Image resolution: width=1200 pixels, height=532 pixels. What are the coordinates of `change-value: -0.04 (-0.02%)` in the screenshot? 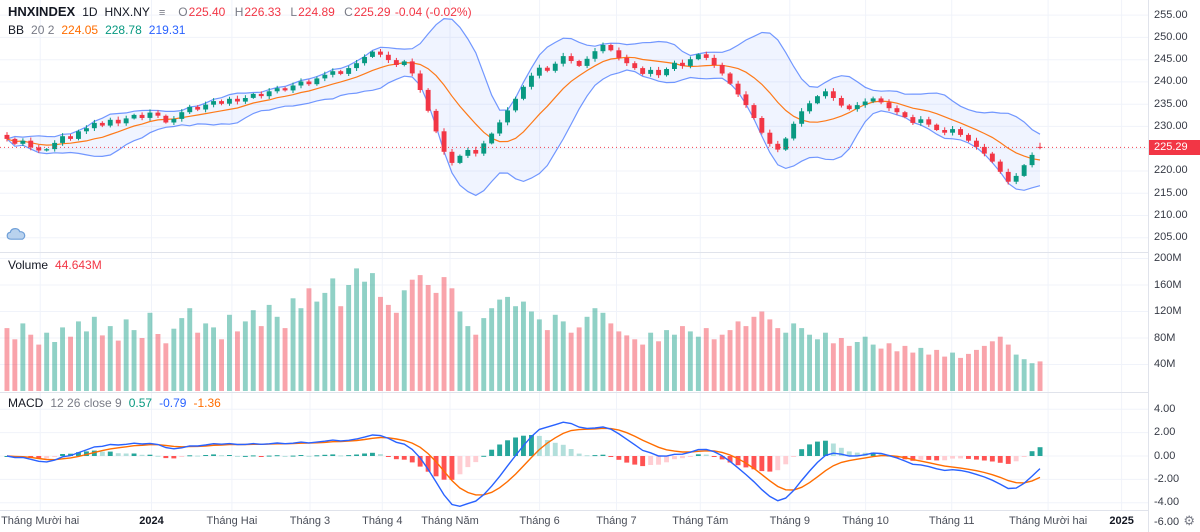 It's located at (433, 12).